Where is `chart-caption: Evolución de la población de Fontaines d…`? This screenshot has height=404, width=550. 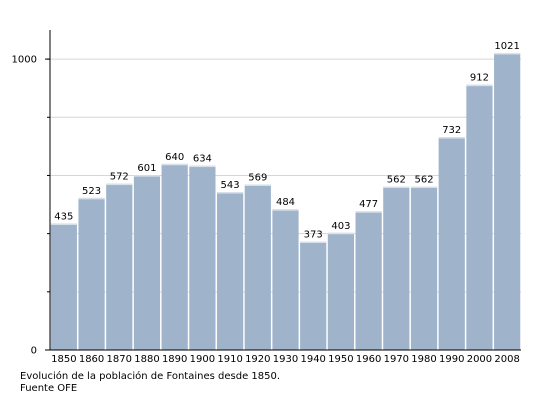
chart-caption: Evolución de la población de Fontaines d… is located at coordinates (150, 383).